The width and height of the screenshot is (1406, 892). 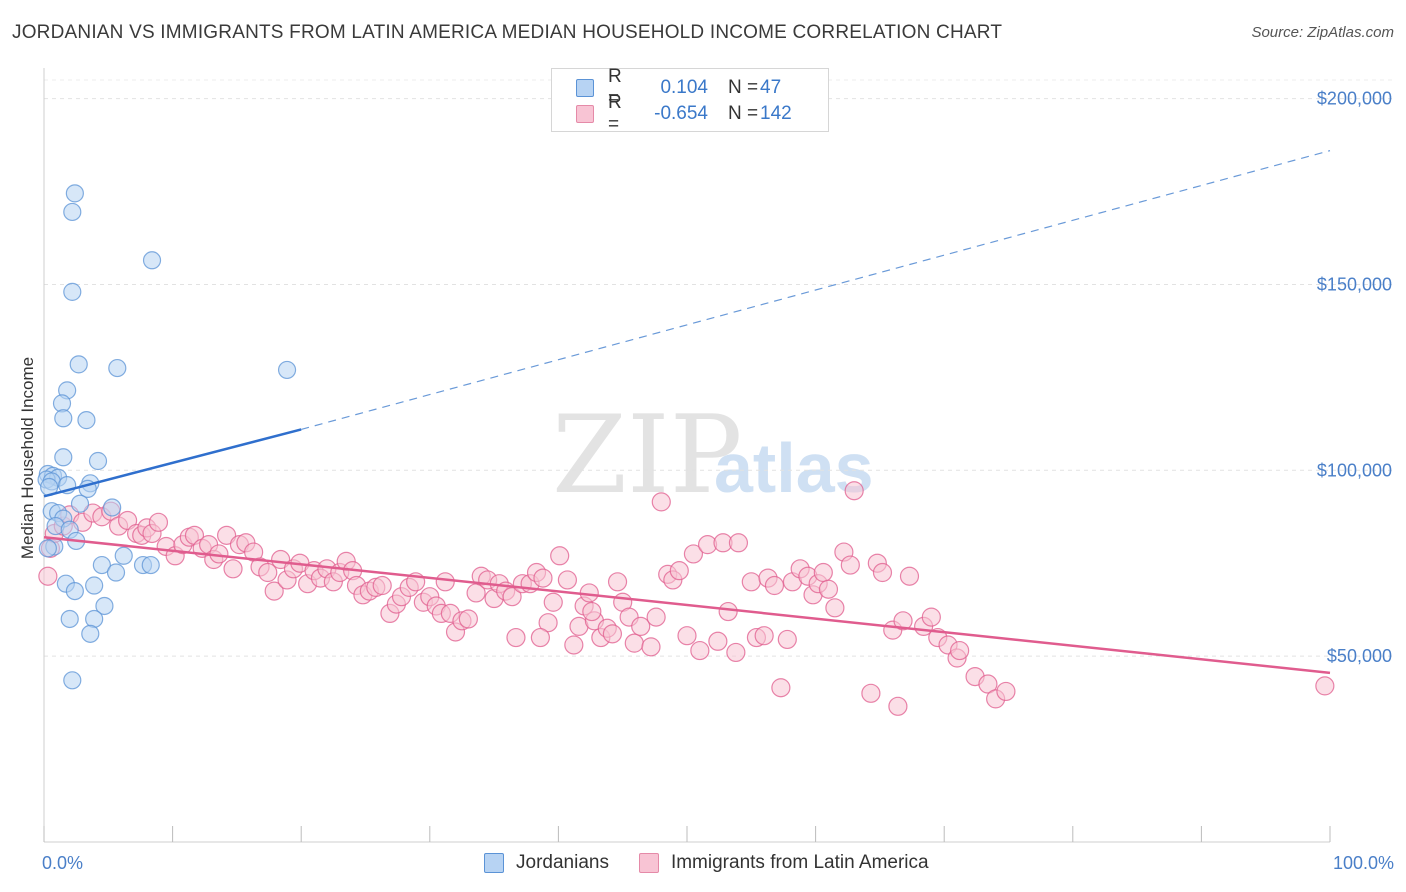 What do you see at coordinates (546, 863) in the screenshot?
I see `legend-item-jordanians: Jordanians` at bounding box center [546, 863].